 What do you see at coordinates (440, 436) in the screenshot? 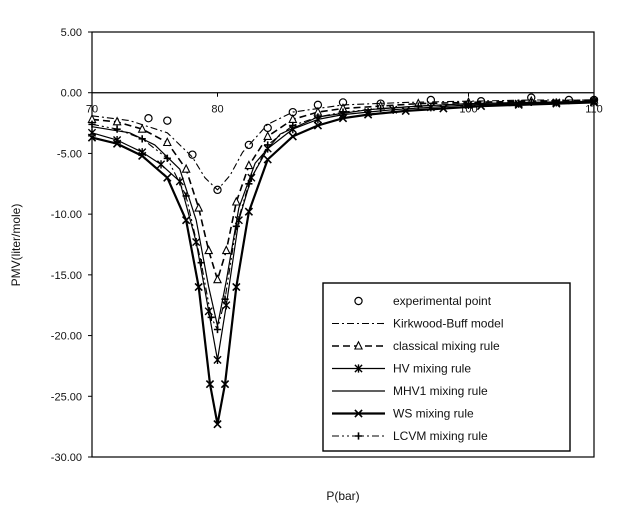
I see `legend-label-lcvm-mixing-rule: LCVM mixing rule` at bounding box center [440, 436].